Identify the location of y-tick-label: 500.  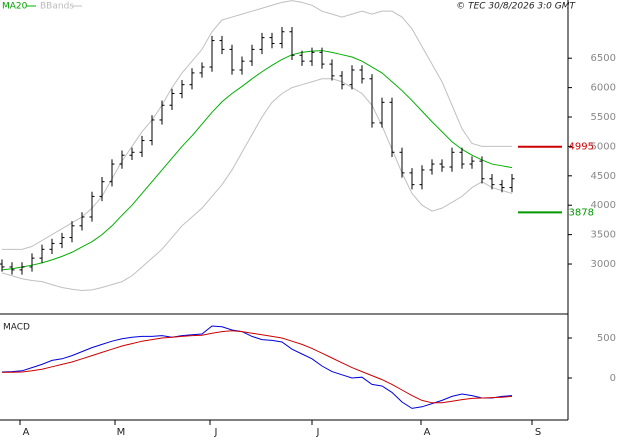
(606, 338).